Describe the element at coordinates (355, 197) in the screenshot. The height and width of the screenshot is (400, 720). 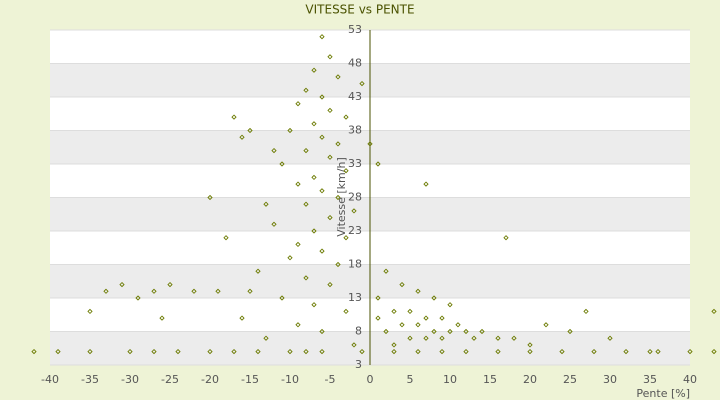
I see `y-tick-label: 28` at that location.